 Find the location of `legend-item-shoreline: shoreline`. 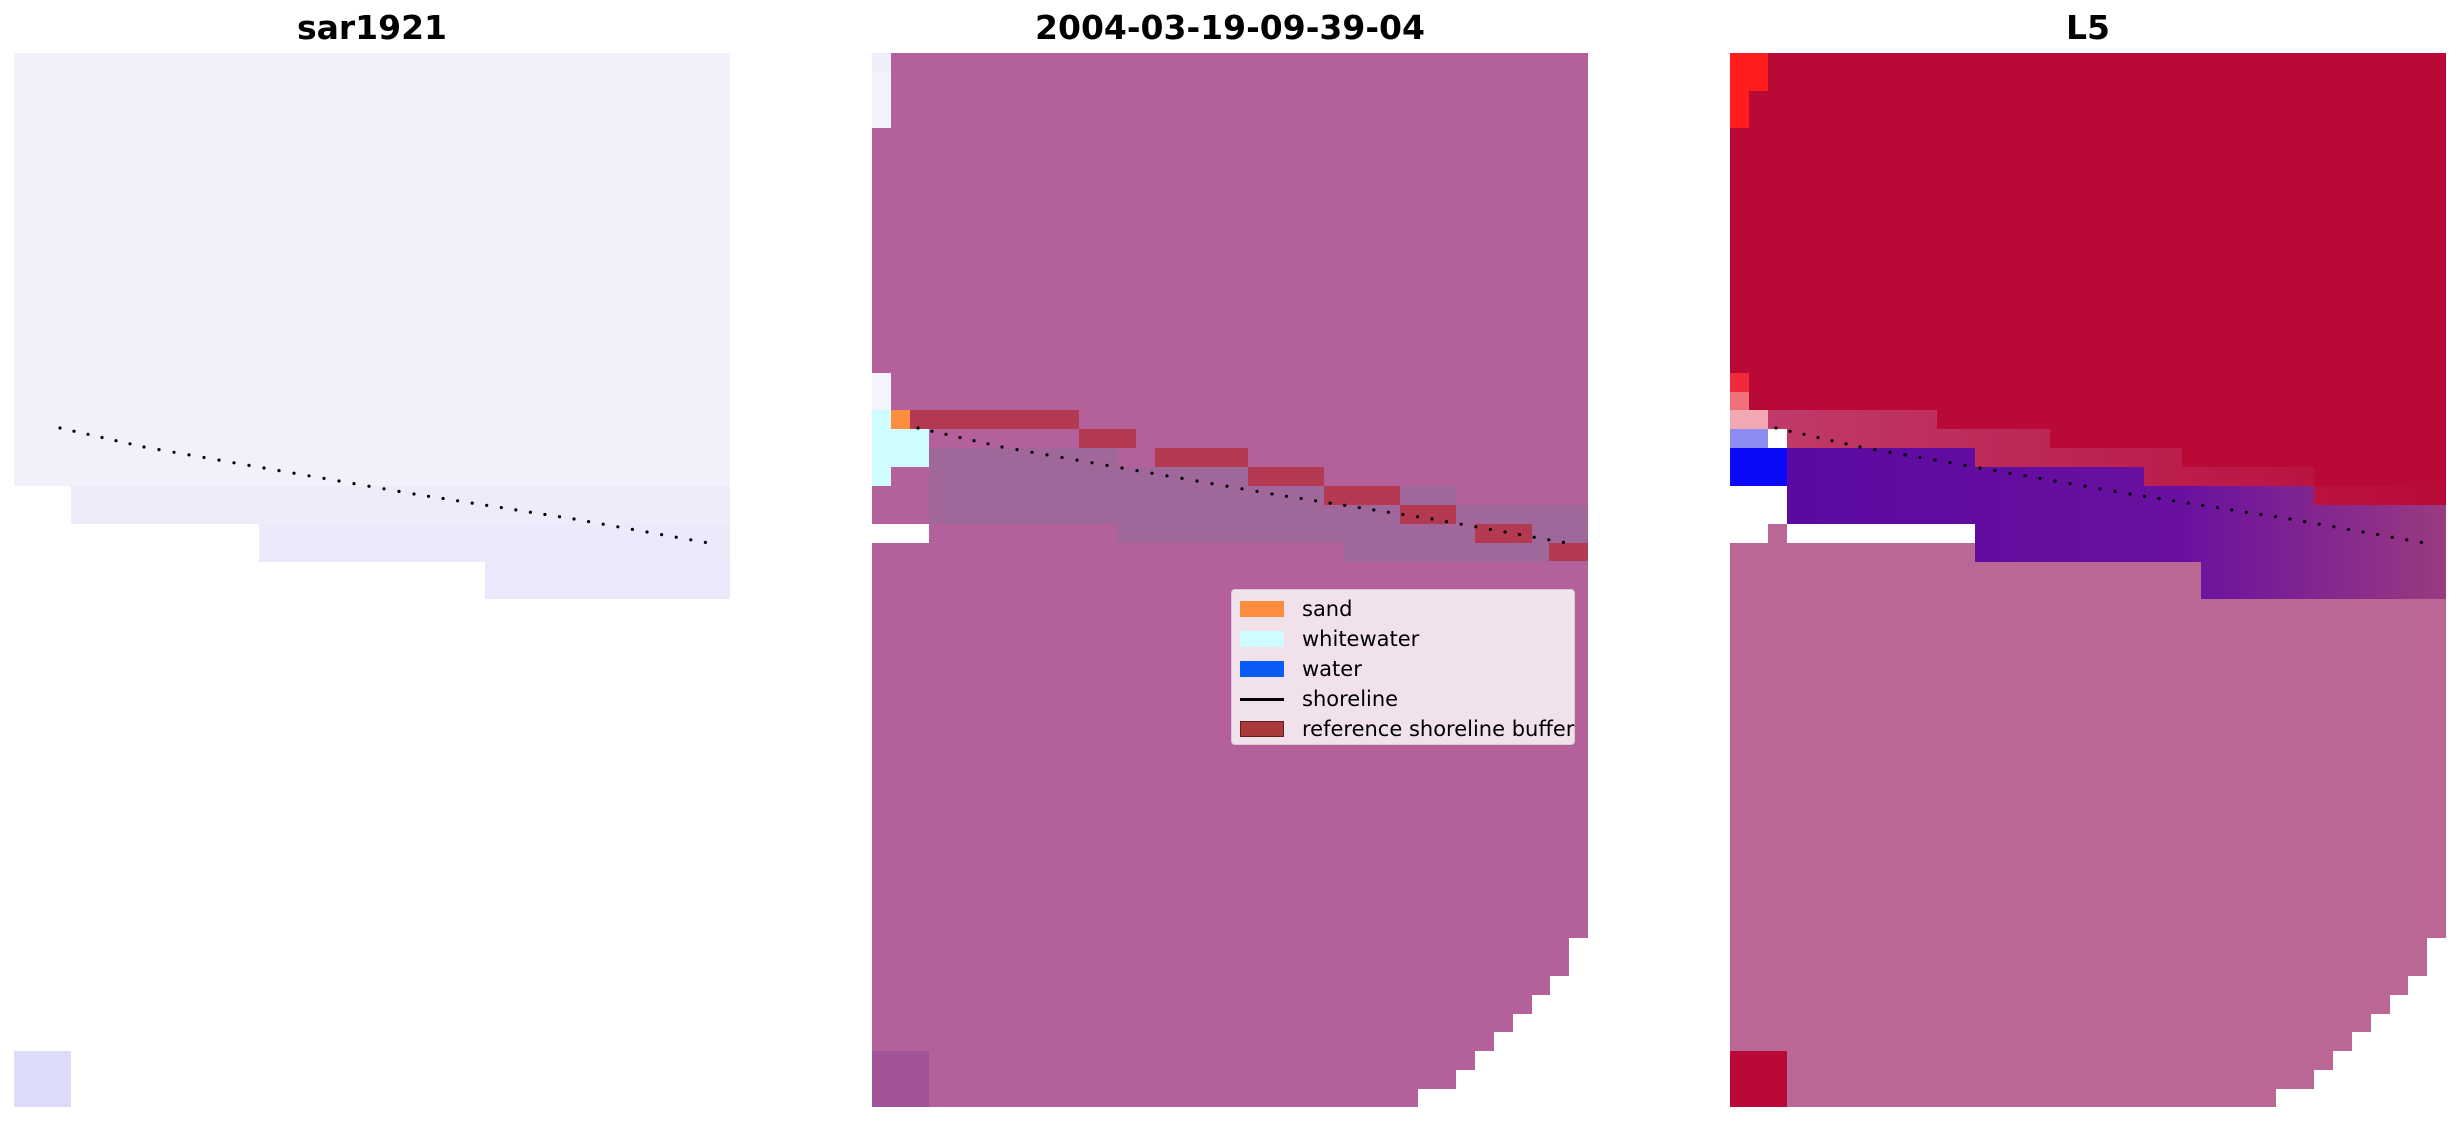

legend-item-shoreline: shoreline is located at coordinates (1319, 699).